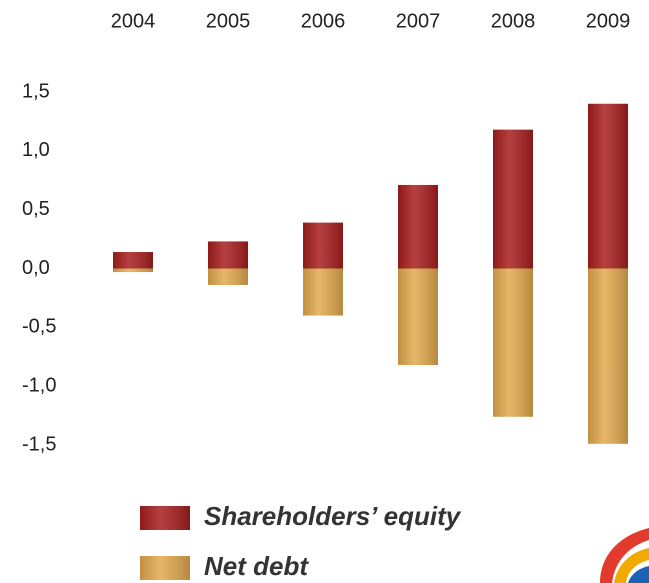  I want to click on x-tick-label: 2009, so click(608, 21).